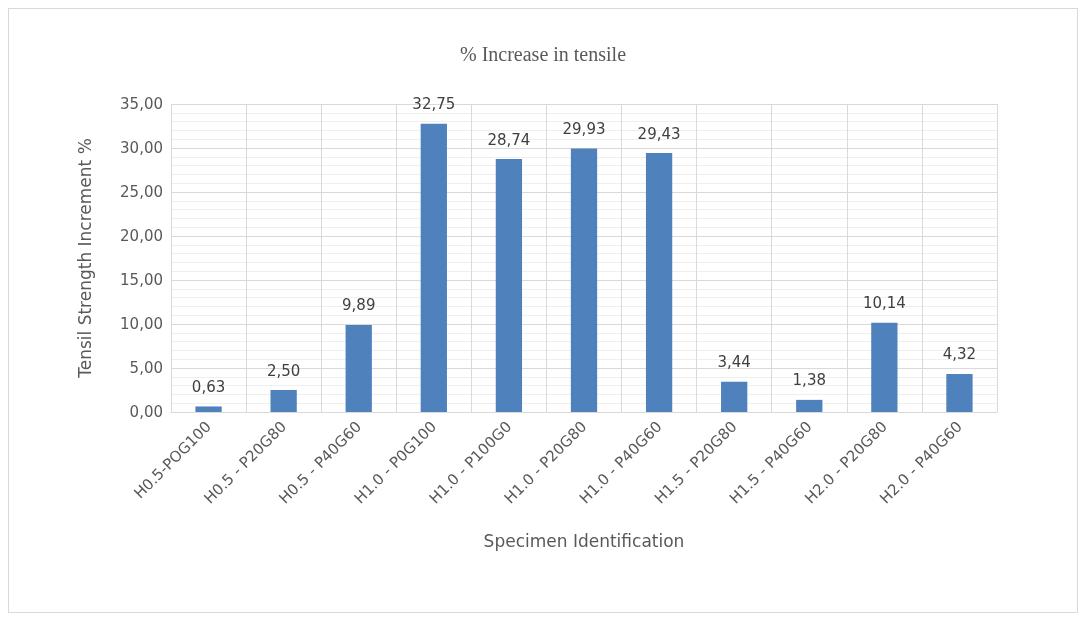 The height and width of the screenshot is (623, 1088). What do you see at coordinates (659, 133) in the screenshot?
I see `data-label: 29,43` at bounding box center [659, 133].